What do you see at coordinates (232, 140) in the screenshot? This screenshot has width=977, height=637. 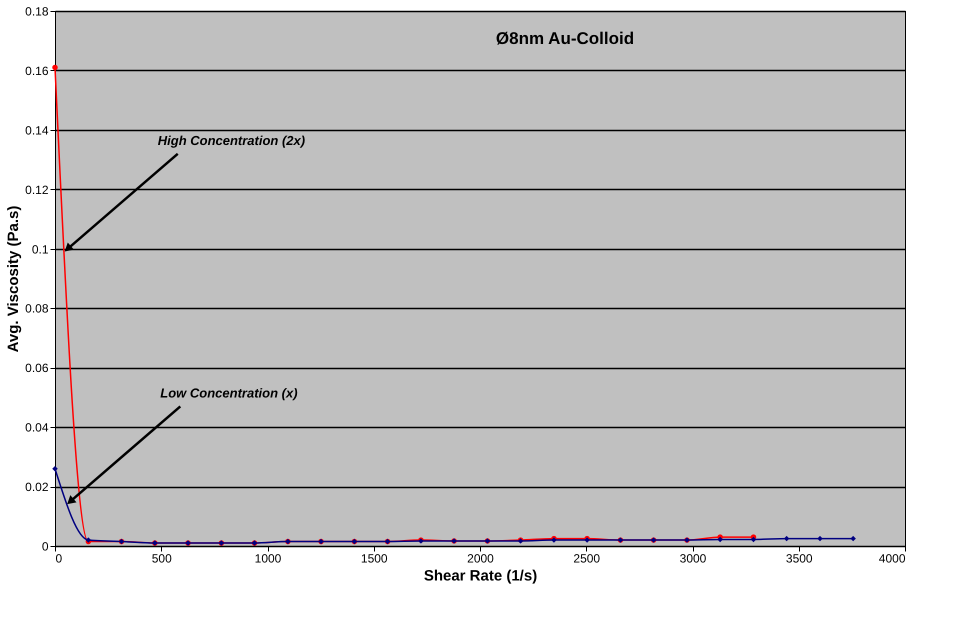 I see `annotation: High Concentration (2x)` at bounding box center [232, 140].